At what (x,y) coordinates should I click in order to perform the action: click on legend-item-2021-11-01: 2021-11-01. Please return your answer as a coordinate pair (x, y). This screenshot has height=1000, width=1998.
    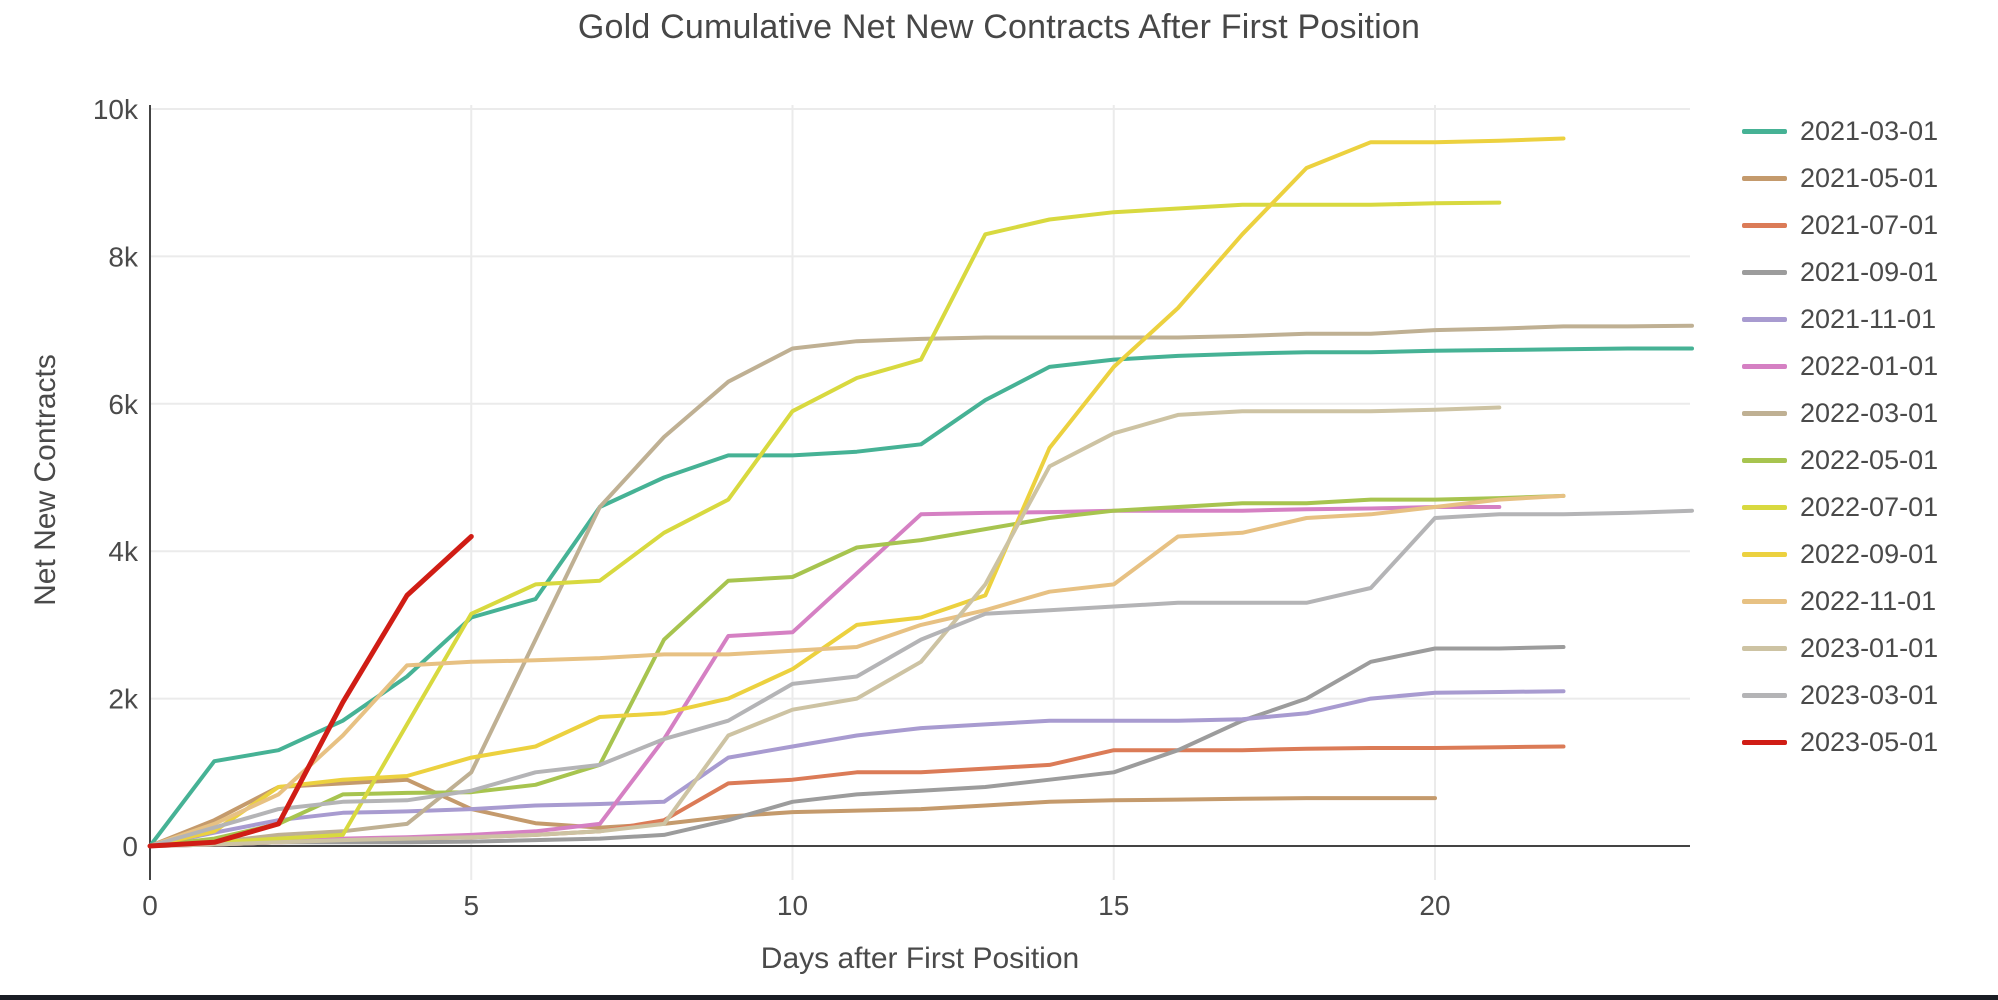
    Looking at the image, I should click on (1840, 319).